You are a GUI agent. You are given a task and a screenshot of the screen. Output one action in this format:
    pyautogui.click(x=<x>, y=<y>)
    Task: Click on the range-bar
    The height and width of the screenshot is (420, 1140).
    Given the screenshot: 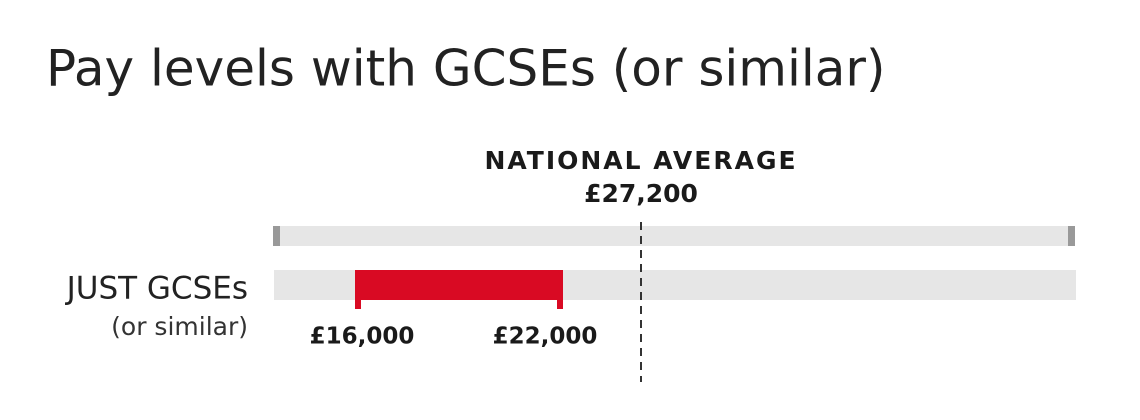 What is the action you would take?
    pyautogui.click(x=459, y=285)
    